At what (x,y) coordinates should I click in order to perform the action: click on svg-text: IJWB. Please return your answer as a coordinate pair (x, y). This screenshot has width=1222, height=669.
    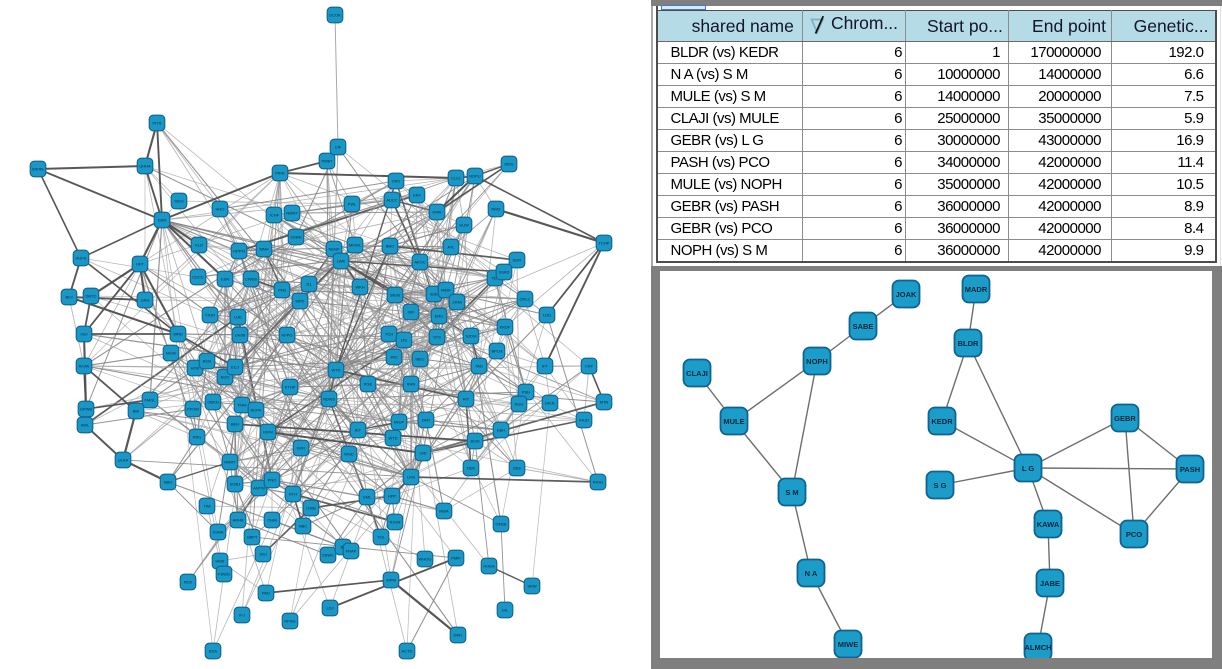
    Looking at the image, I should click on (311, 508).